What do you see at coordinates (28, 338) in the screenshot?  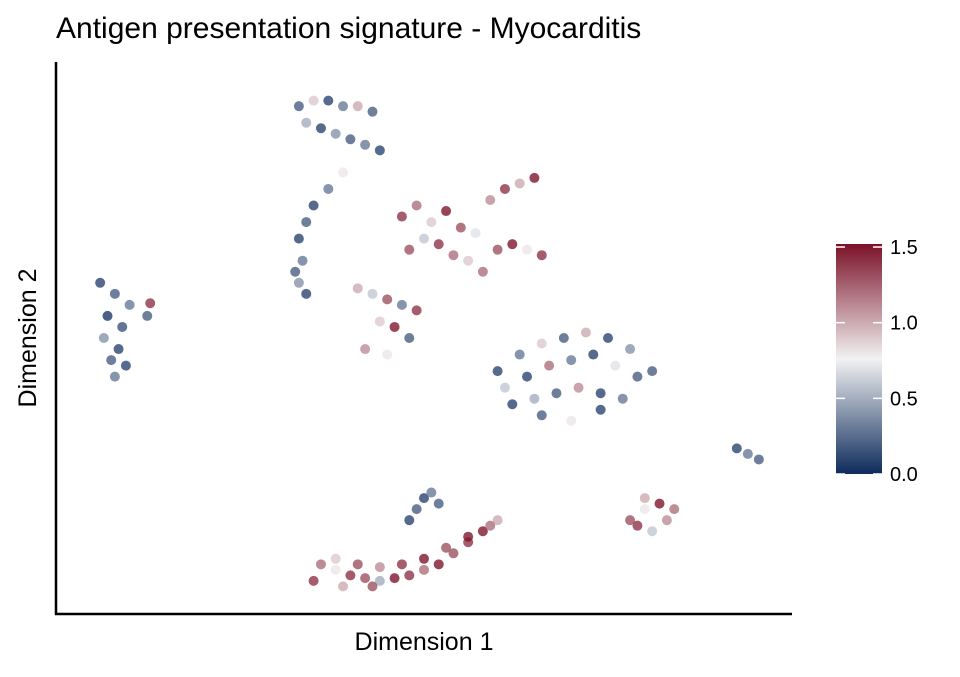 I see `y-axis-label: Dimension 2` at bounding box center [28, 338].